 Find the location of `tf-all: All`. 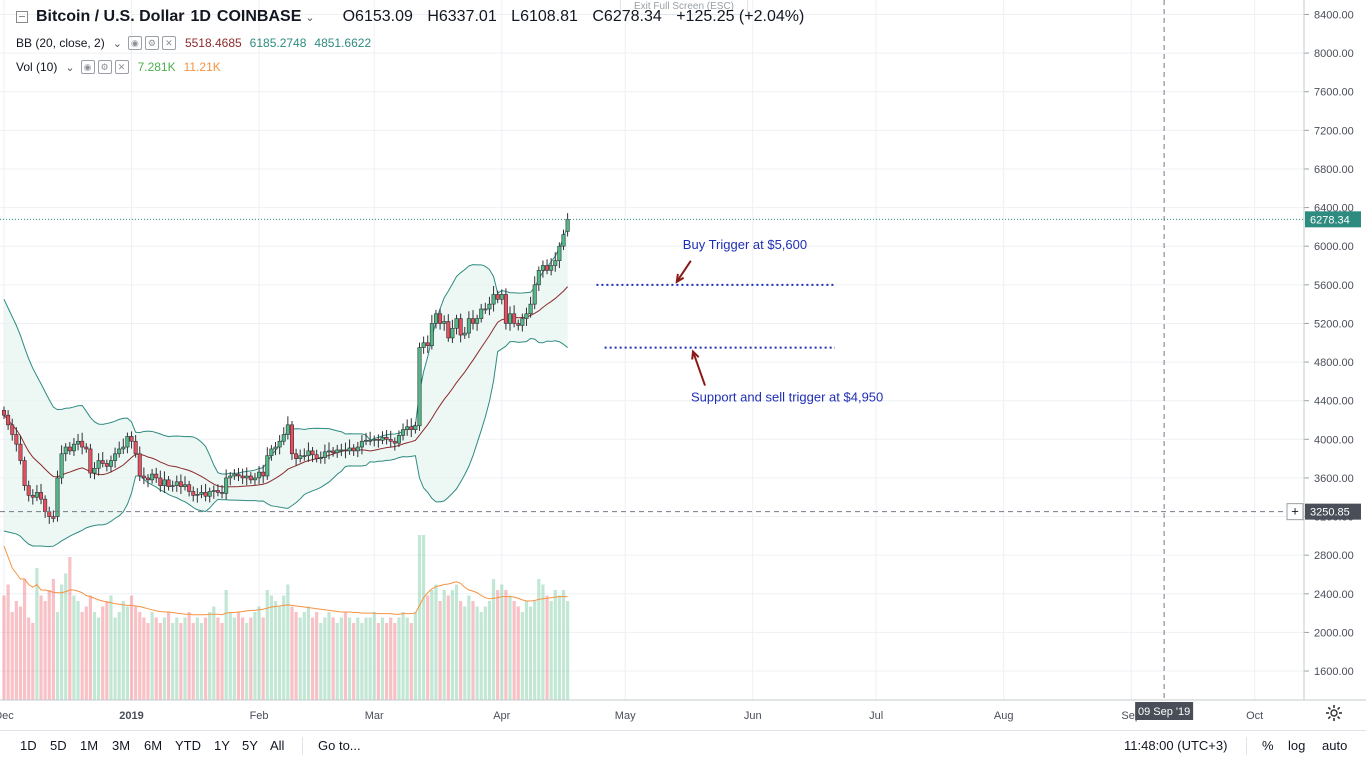

tf-all: All is located at coordinates (277, 745).